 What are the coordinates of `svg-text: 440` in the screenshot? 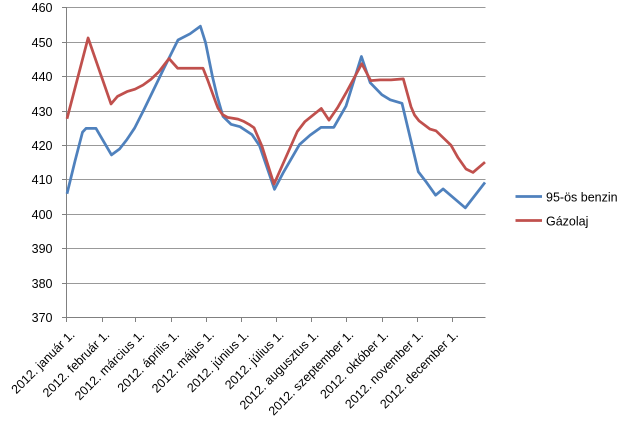 It's located at (42, 77).